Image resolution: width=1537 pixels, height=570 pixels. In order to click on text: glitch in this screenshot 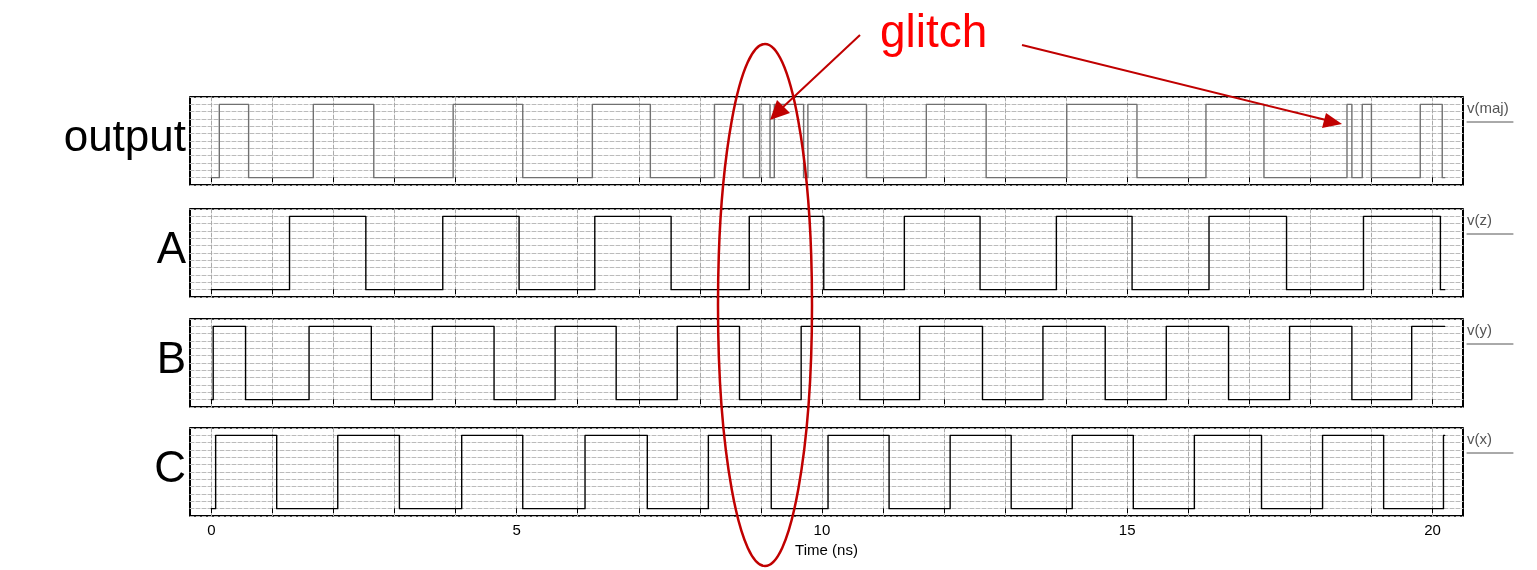, I will do `click(934, 31)`.